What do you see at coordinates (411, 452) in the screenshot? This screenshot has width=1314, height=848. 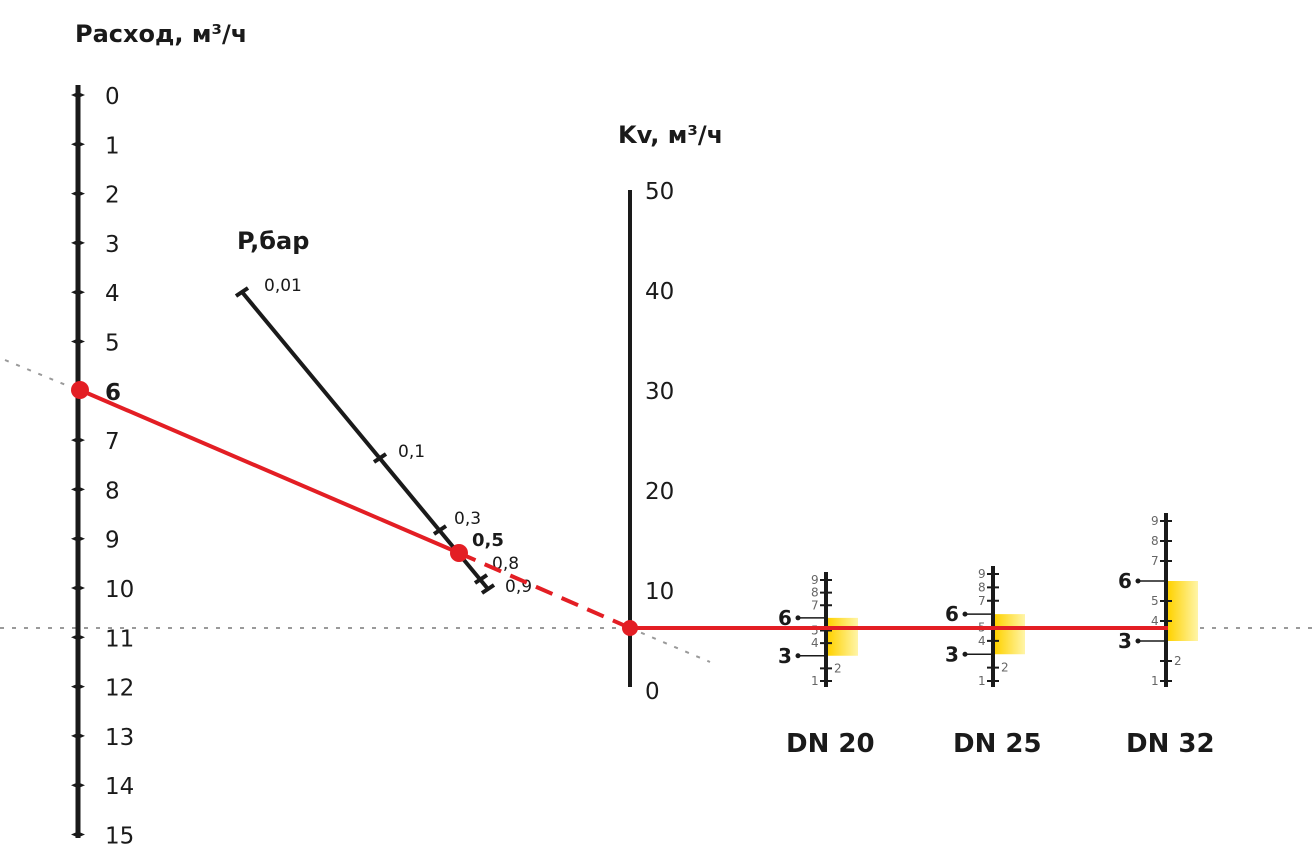 I see `pressure-tick-label: 0,1` at bounding box center [411, 452].